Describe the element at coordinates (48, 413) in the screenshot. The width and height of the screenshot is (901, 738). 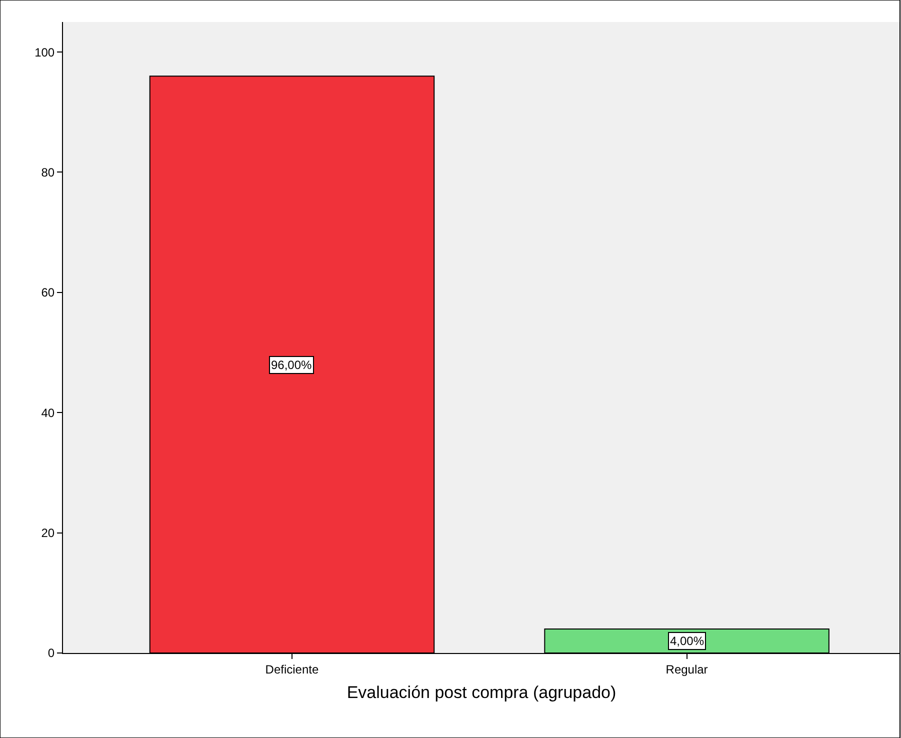
I see `y-tick-label: 40` at that location.